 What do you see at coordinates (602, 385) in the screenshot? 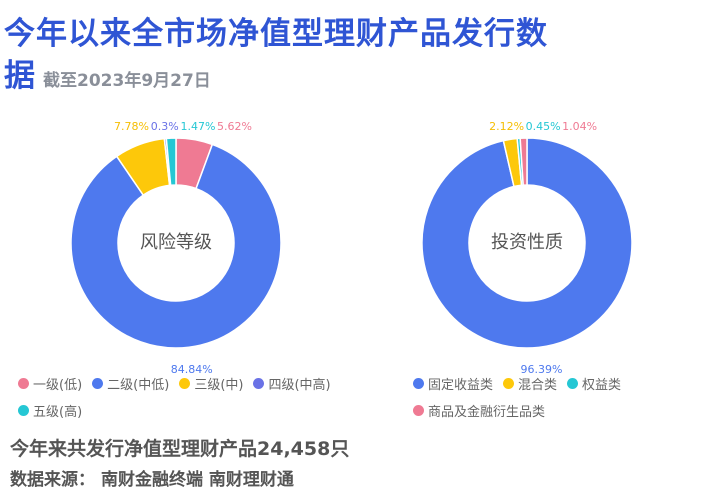
I see `legend-label: 权益类` at bounding box center [602, 385].